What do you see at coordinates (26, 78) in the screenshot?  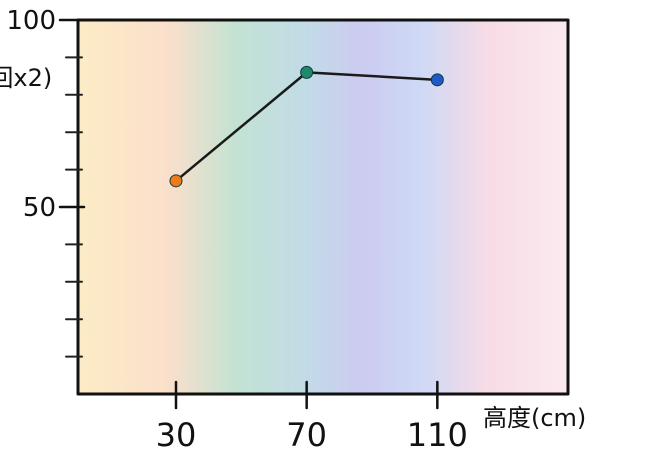 I see `y-axis-label: (回x2)` at bounding box center [26, 78].